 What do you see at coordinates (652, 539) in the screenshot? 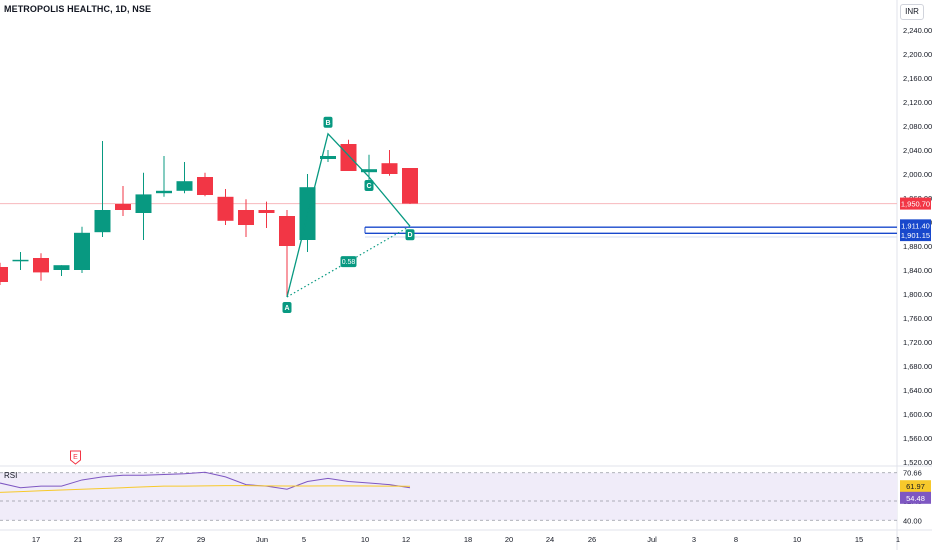
I see `x-tick-label: Jul` at bounding box center [652, 539].